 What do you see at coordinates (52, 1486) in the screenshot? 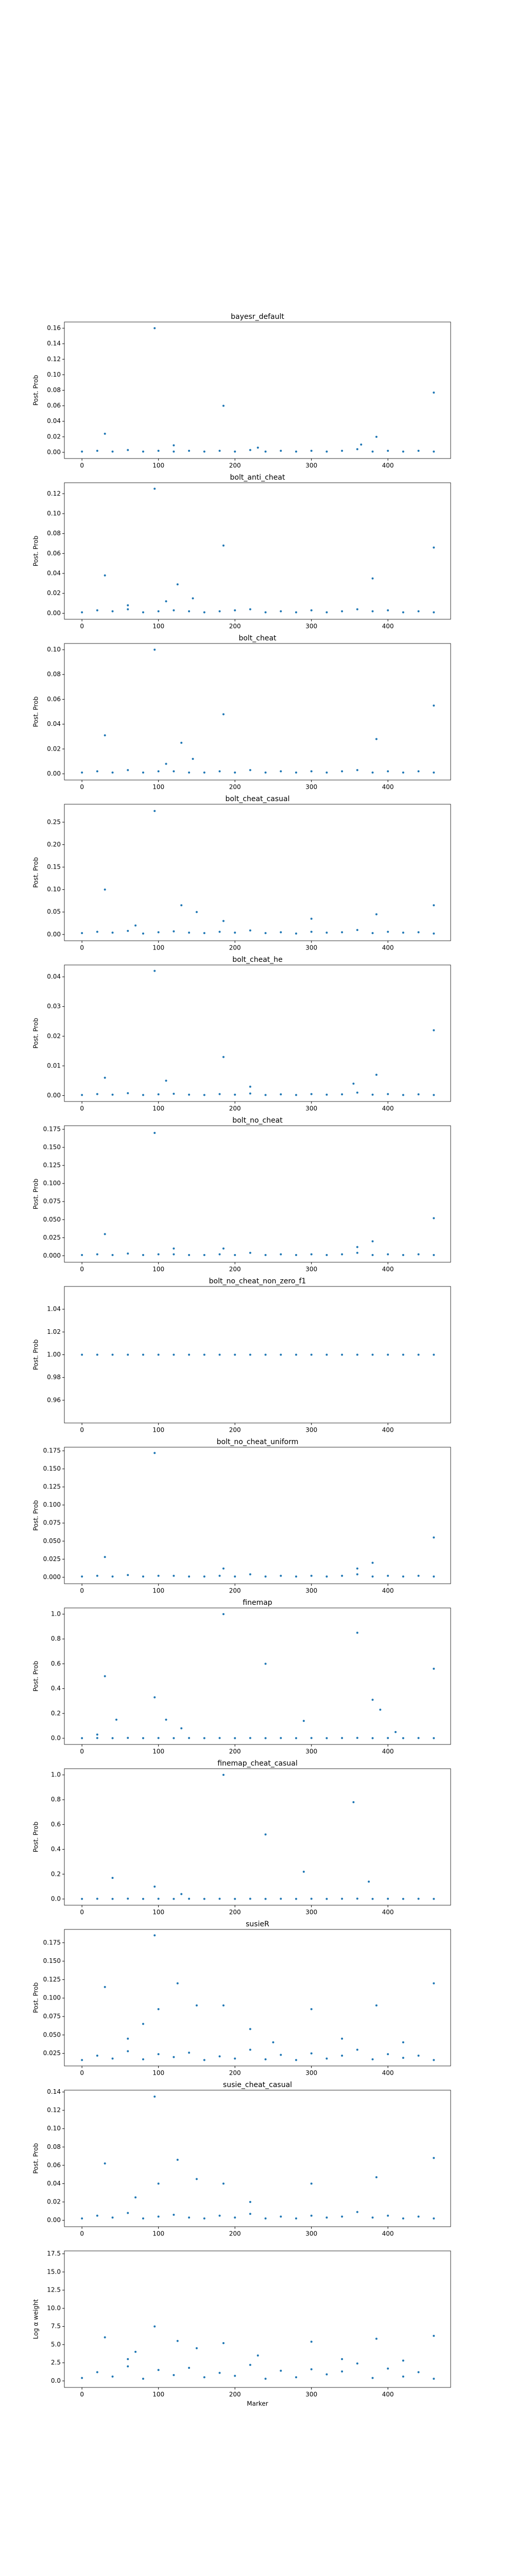
I see `y-tick-label: 0.125` at bounding box center [52, 1486].